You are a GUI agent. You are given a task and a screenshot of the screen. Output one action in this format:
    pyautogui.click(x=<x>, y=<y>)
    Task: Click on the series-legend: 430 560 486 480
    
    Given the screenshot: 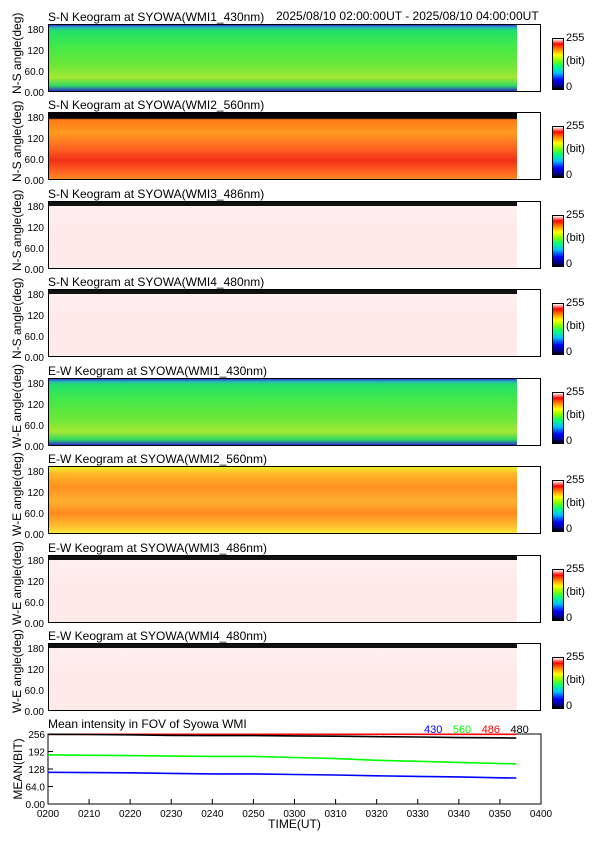 What is the action you would take?
    pyautogui.click(x=473, y=729)
    